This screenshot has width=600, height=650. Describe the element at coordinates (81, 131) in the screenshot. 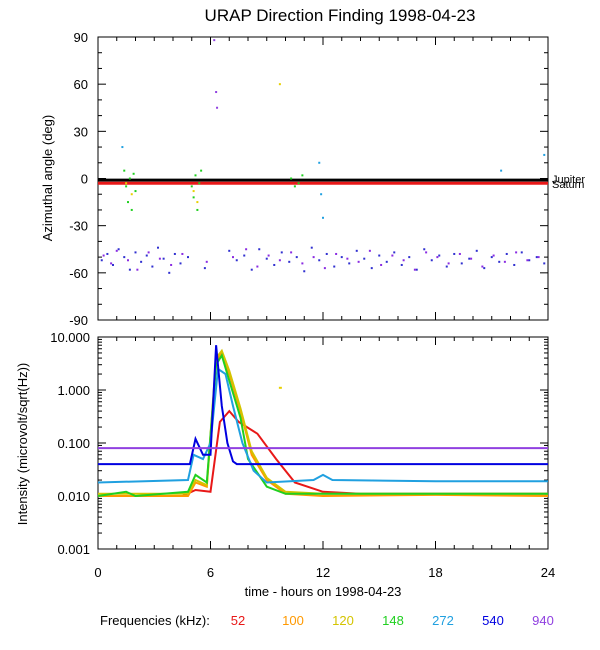

I see `azimuth-y-tick-label: 30` at that location.